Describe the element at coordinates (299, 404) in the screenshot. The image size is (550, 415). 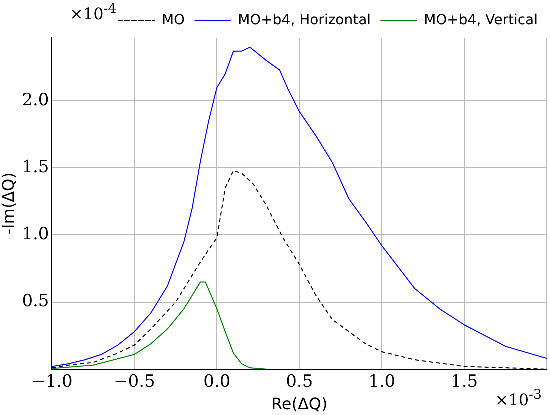
I see `x-axis-title: Re(ΔQ)` at that location.